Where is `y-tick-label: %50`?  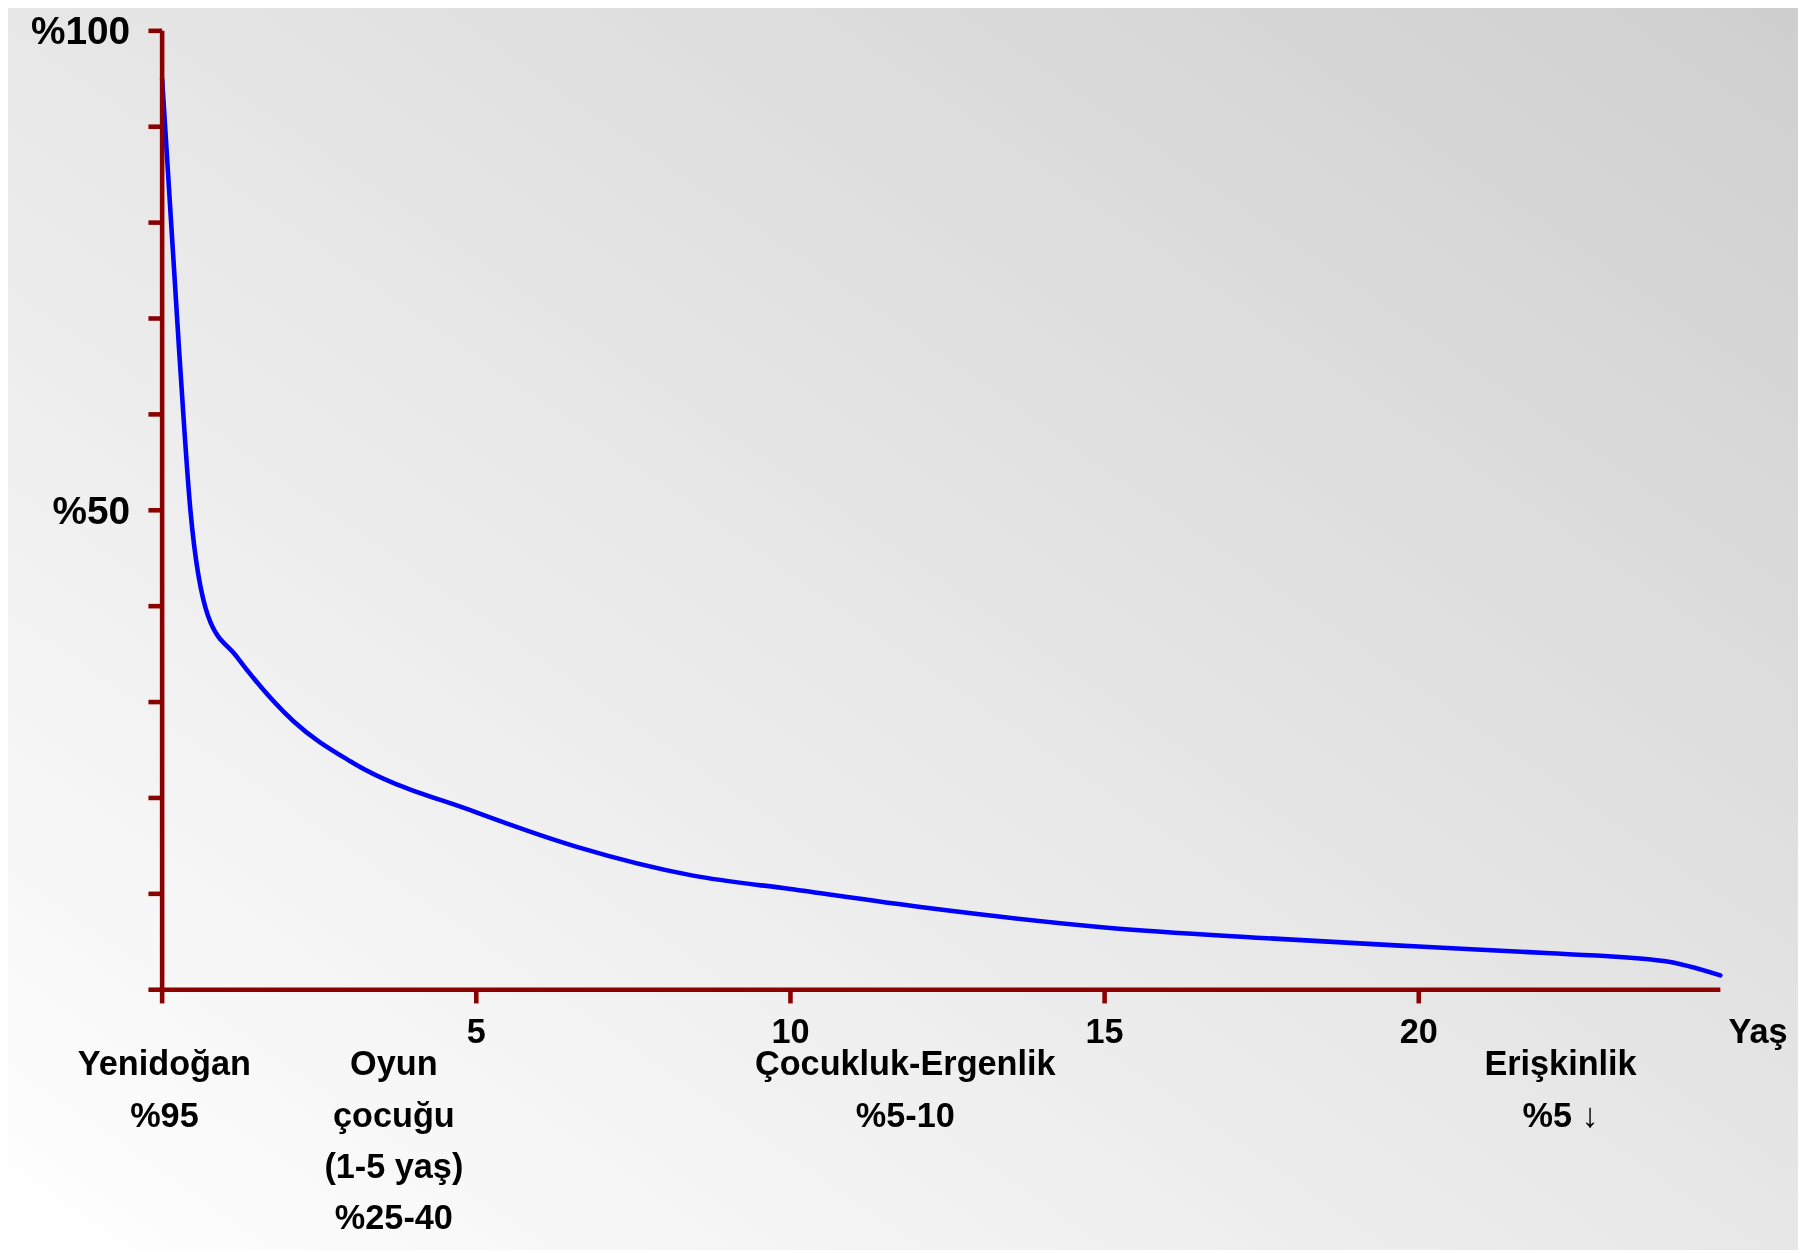 y-tick-label: %50 is located at coordinates (91, 510).